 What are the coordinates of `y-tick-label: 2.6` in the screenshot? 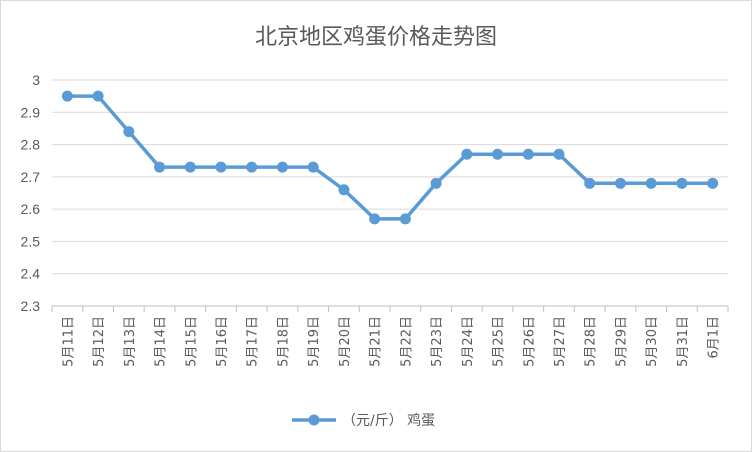 It's located at (31, 209).